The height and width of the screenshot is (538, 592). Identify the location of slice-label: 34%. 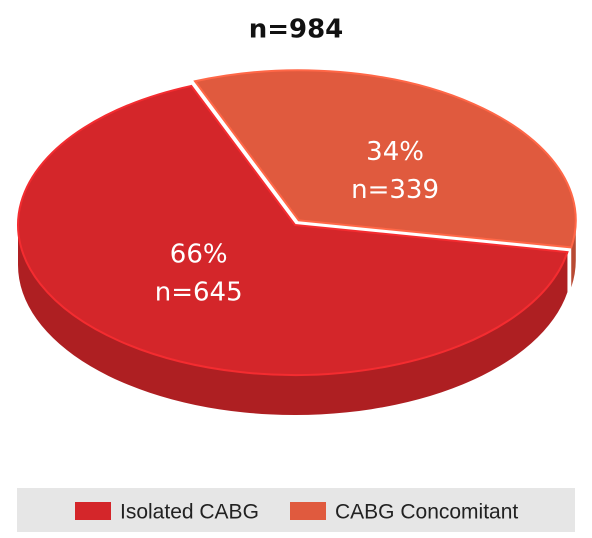
(395, 152).